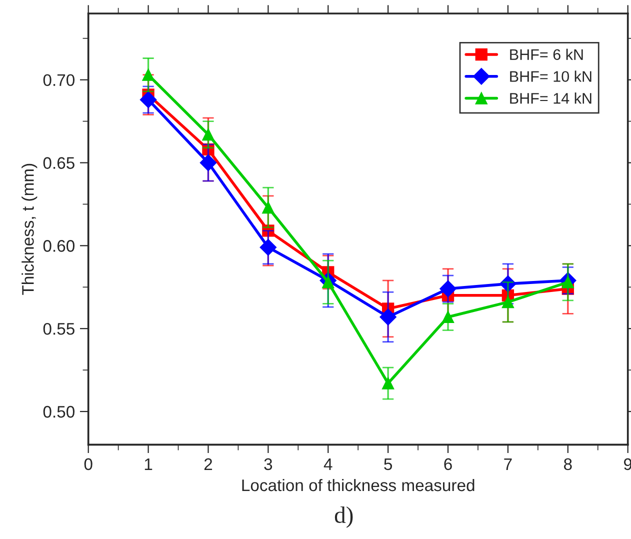 This screenshot has height=539, width=631. I want to click on x-tick-label: 7, so click(508, 464).